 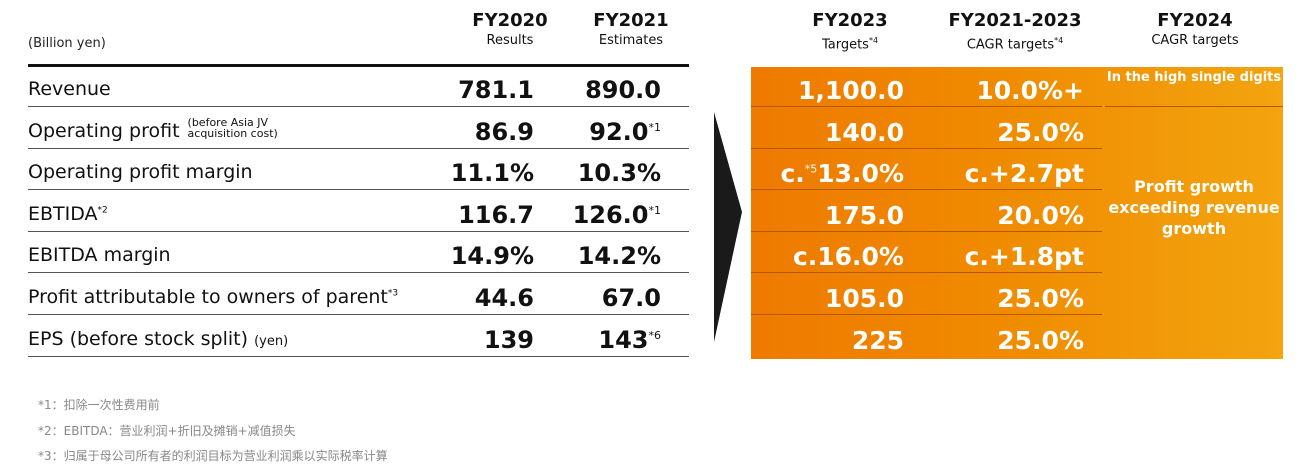 What do you see at coordinates (1195, 20) in the screenshot?
I see `header-fy2024-title: FY2024` at bounding box center [1195, 20].